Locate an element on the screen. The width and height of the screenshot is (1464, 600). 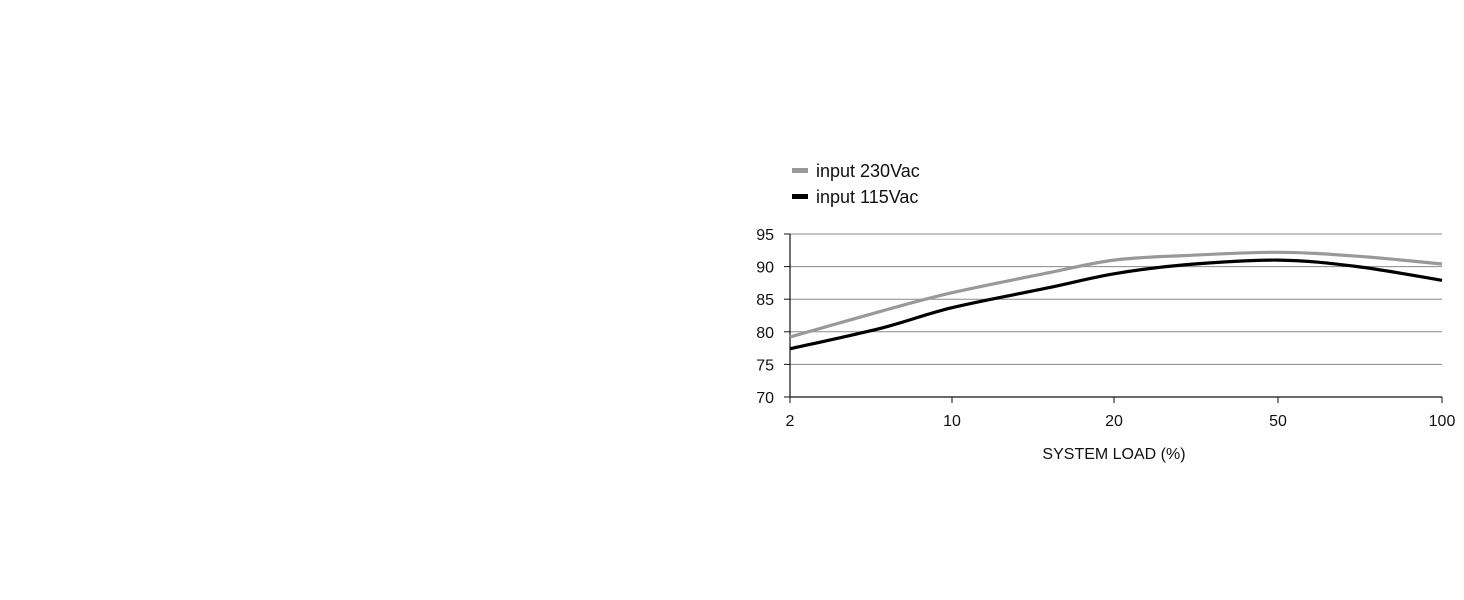
x-tick-label-2: 2 is located at coordinates (790, 421).